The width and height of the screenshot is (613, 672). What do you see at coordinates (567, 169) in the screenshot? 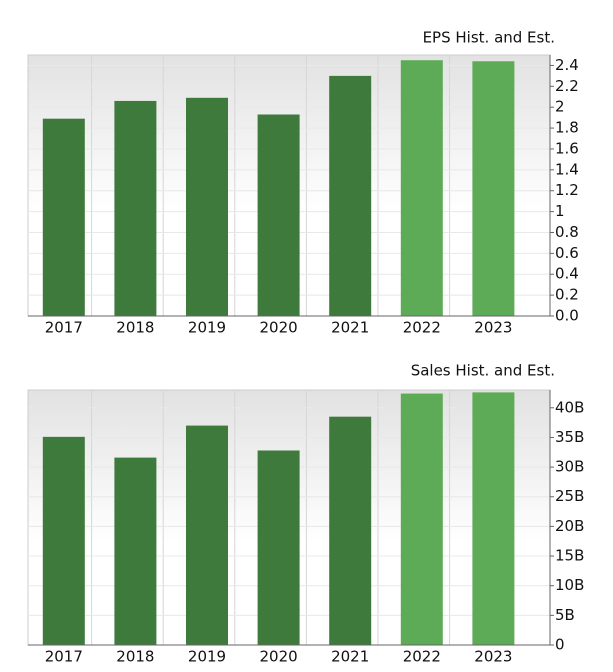
I see `y-tick-label: 1.4` at bounding box center [567, 169].